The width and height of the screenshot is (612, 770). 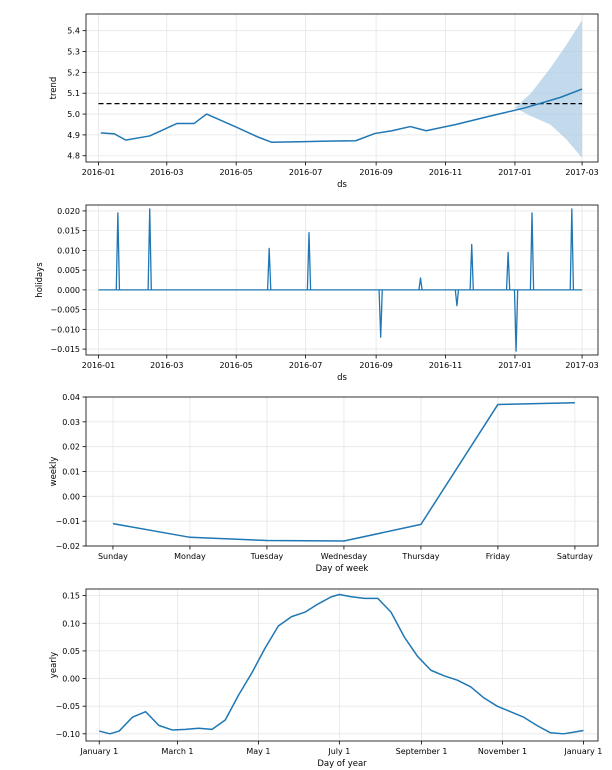 I want to click on y-tick-label: 0.000, so click(x=68, y=290).